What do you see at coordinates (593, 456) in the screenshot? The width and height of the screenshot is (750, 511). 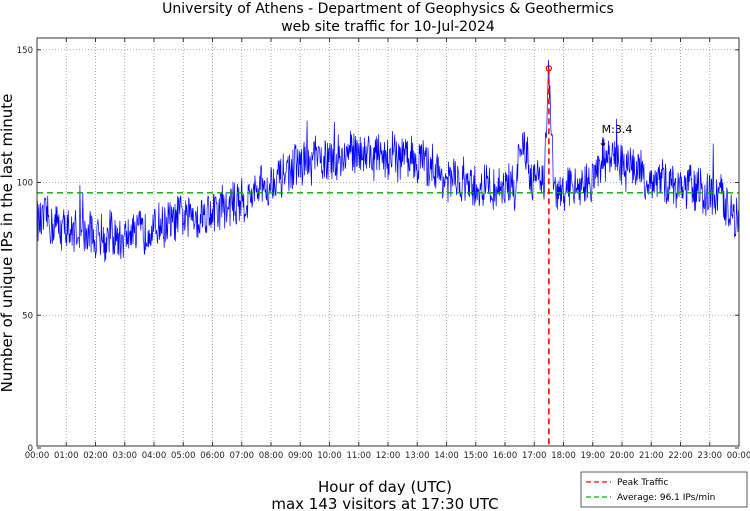 I see `x-tick-label: 19:00` at bounding box center [593, 456].